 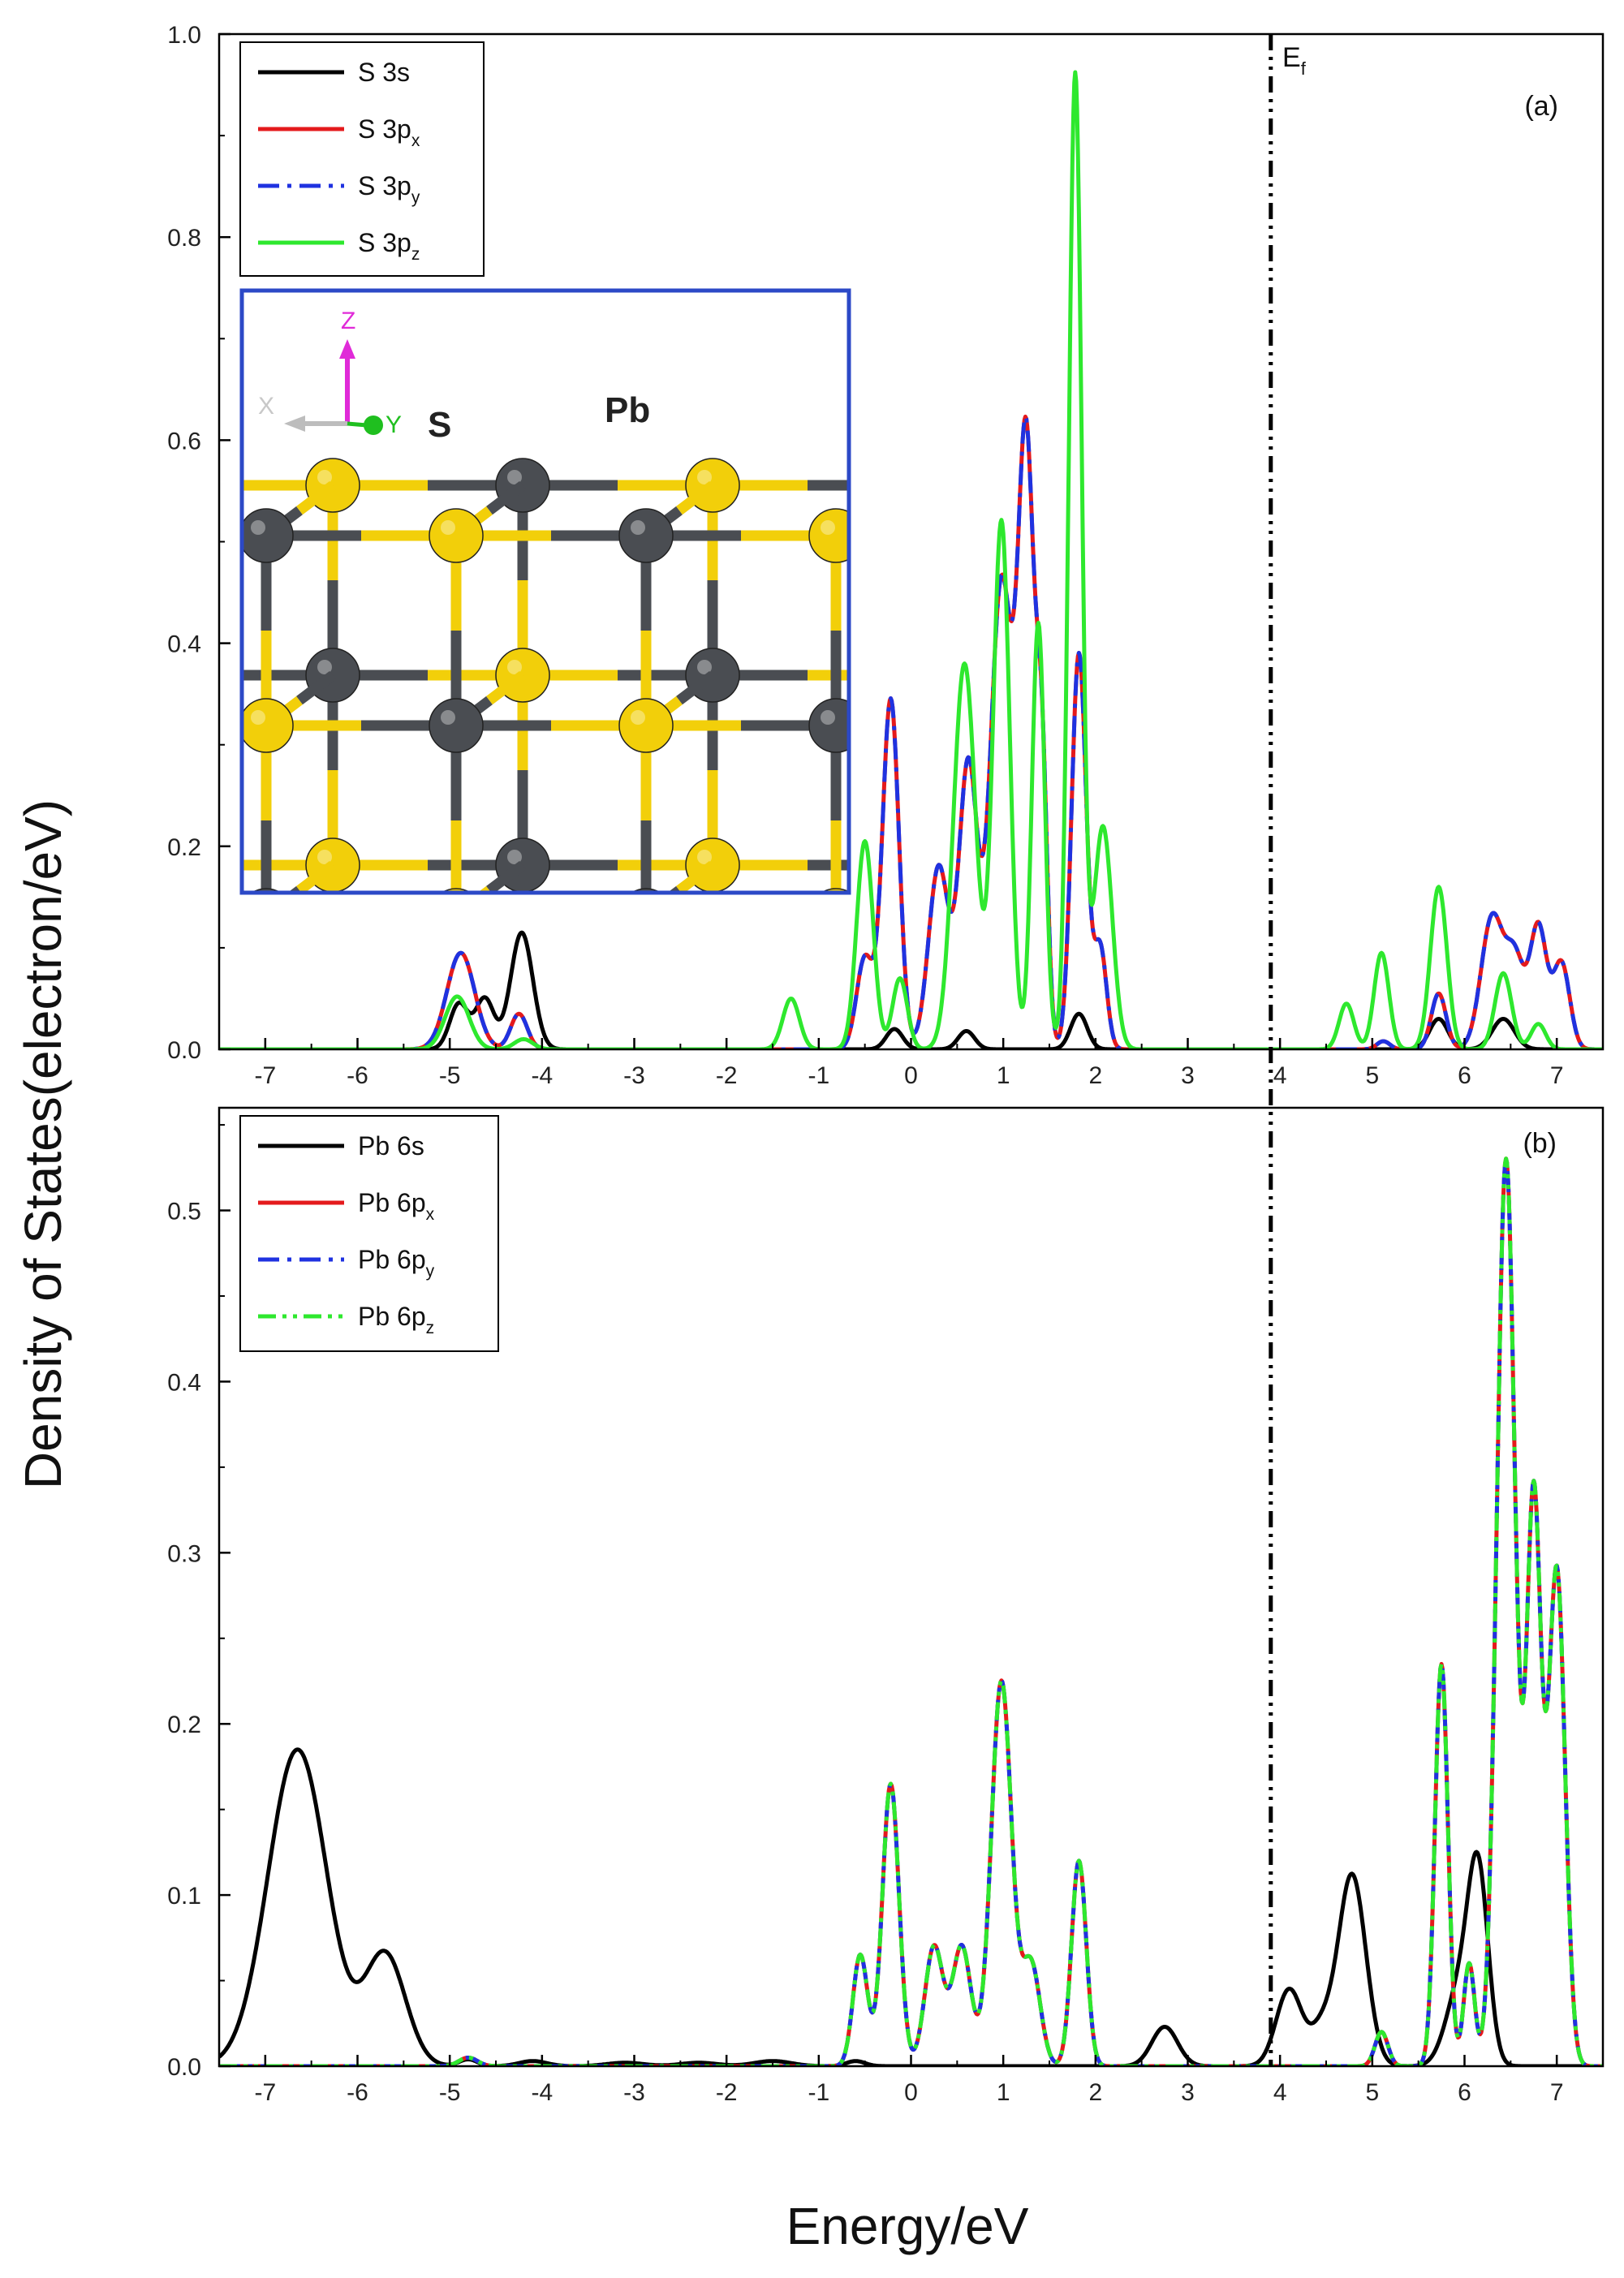 I want to click on legend-label: S 3pz, so click(x=389, y=246).